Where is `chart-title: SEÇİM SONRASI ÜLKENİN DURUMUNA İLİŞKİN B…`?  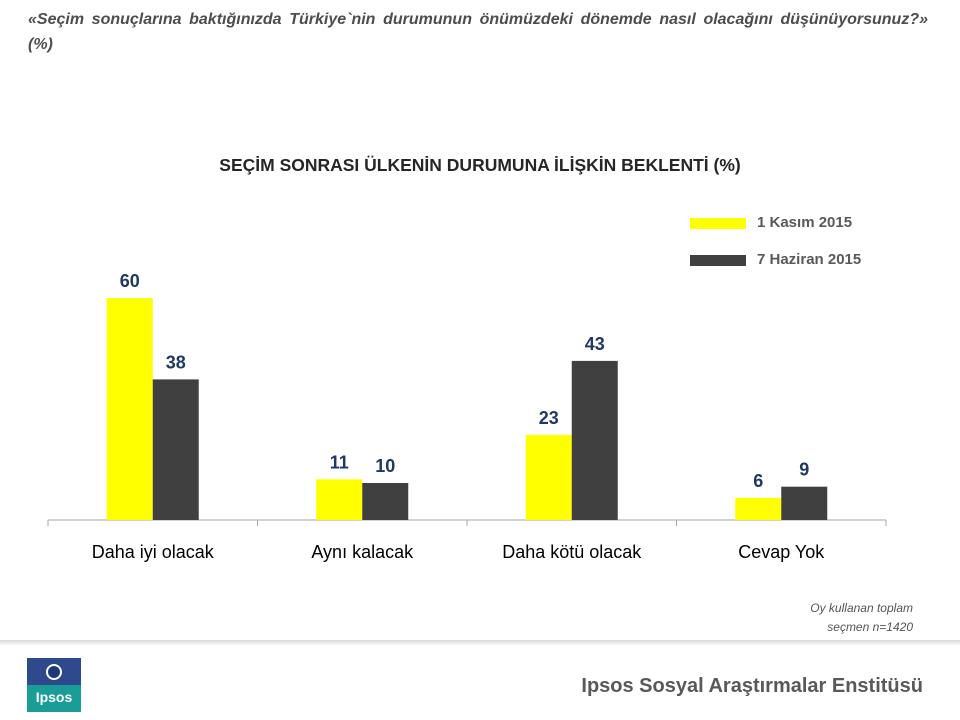 chart-title: SEÇİM SONRASI ÜLKENİN DURUMUNA İLİŞKİN B… is located at coordinates (480, 165).